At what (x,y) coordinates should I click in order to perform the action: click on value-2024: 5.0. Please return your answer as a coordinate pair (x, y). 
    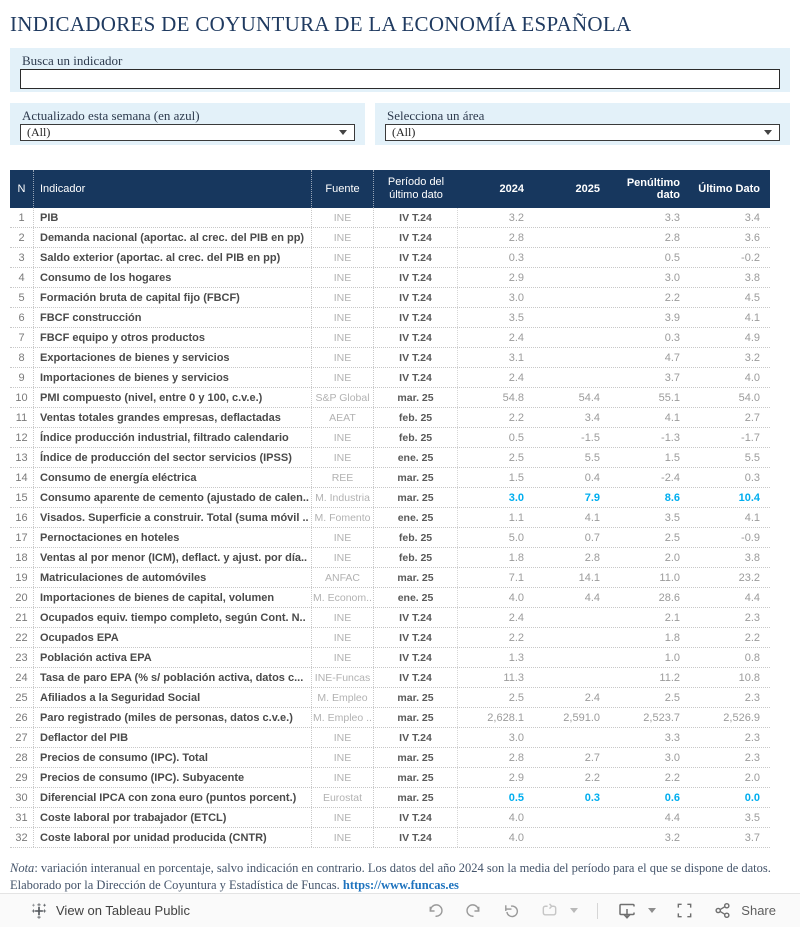
    Looking at the image, I should click on (516, 537).